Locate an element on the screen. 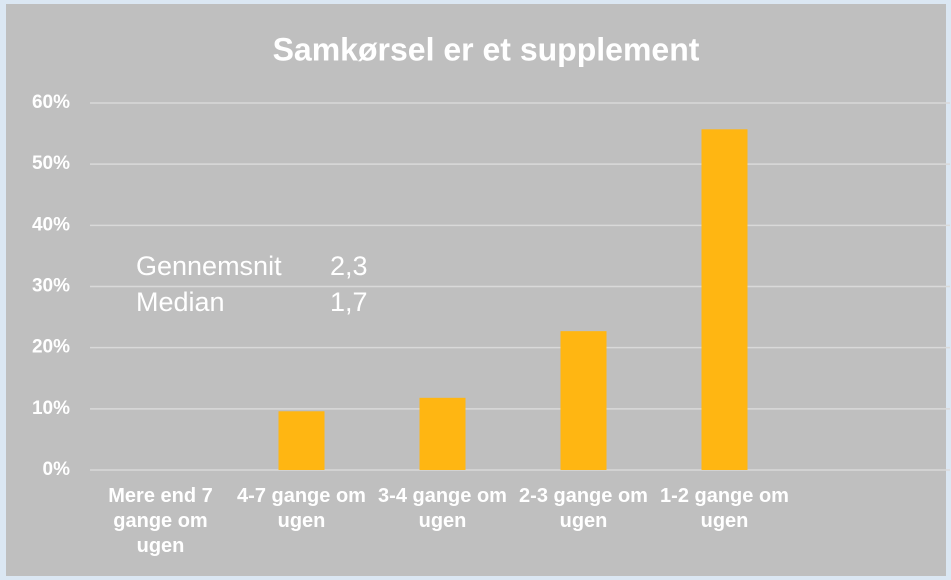 This screenshot has height=580, width=951. x-tick-label: 4-7 gange om ugen is located at coordinates (301, 508).